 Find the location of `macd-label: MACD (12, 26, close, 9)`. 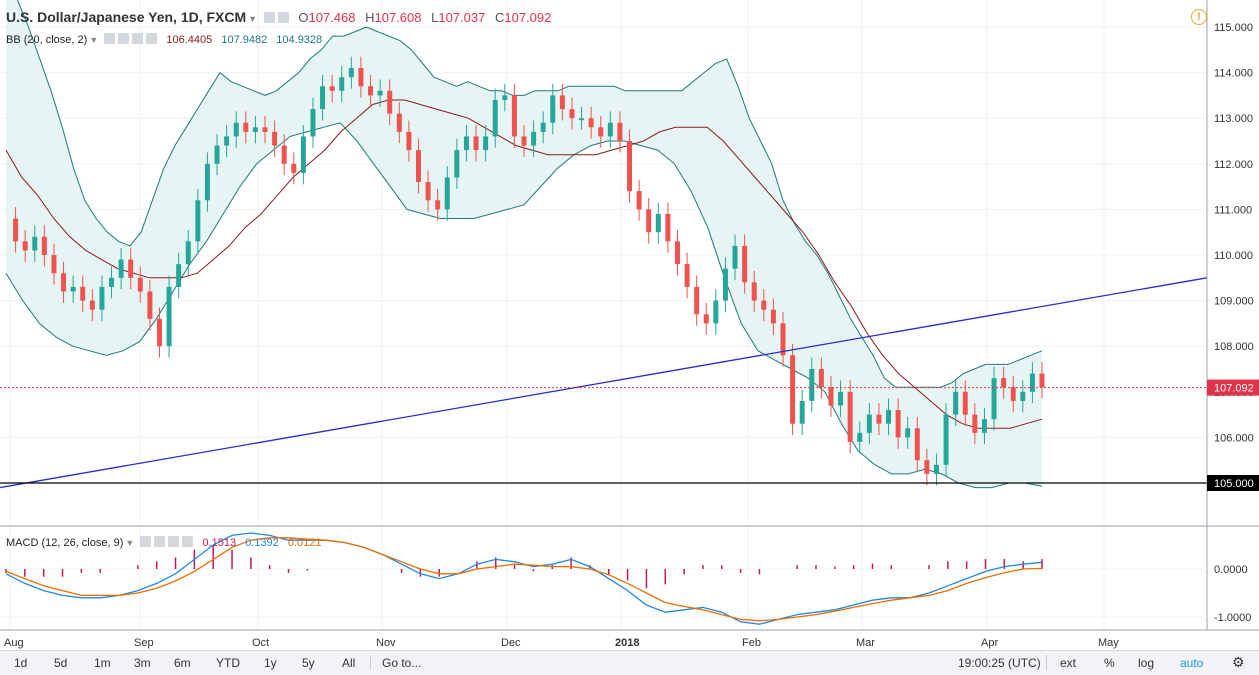

macd-label: MACD (12, 26, close, 9) is located at coordinates (65, 543).